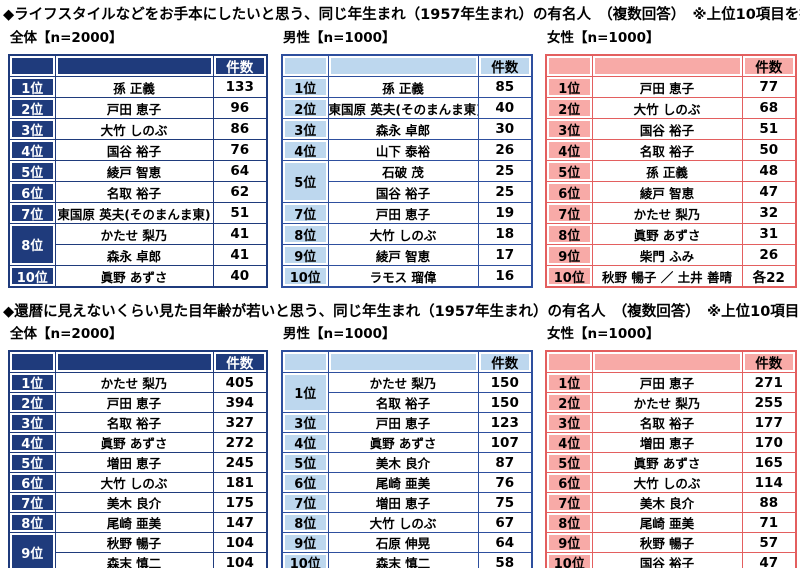 Image resolution: width=800 pixels, height=568 pixels. I want to click on table-row: 9位 秋野 暢子 57, so click(671, 542).